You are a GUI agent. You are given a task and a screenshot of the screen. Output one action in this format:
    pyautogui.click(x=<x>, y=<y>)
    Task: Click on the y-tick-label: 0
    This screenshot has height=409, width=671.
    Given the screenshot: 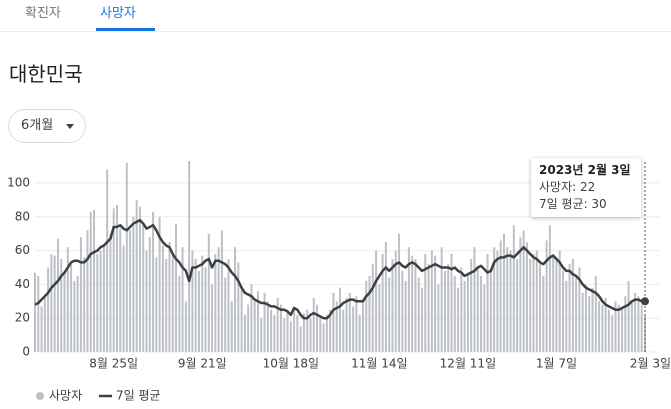 What is the action you would take?
    pyautogui.click(x=26, y=352)
    